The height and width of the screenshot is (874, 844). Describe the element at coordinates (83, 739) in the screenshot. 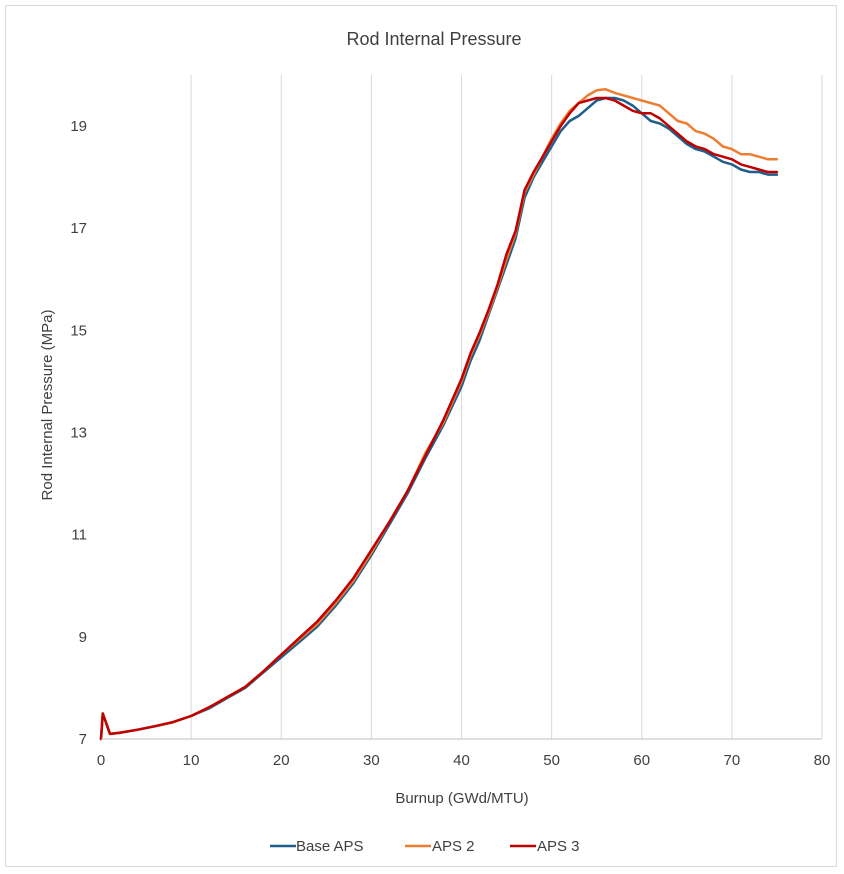

I see `y-tick-label: 7` at that location.